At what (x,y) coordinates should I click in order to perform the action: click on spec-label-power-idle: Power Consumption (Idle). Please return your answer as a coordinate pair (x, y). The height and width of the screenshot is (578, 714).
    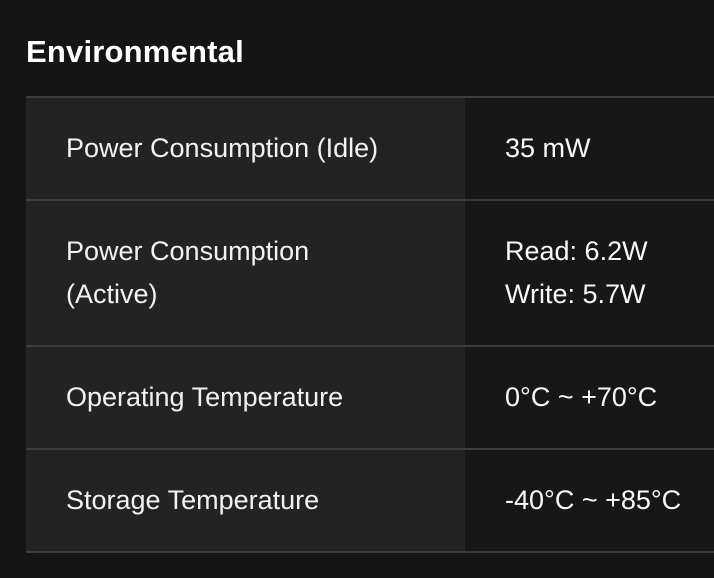
    Looking at the image, I should click on (245, 148).